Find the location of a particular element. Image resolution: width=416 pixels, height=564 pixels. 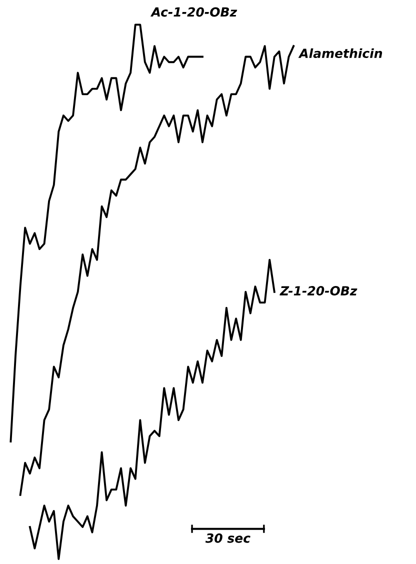

series-label: Ac-1-20-OBz is located at coordinates (194, 12).